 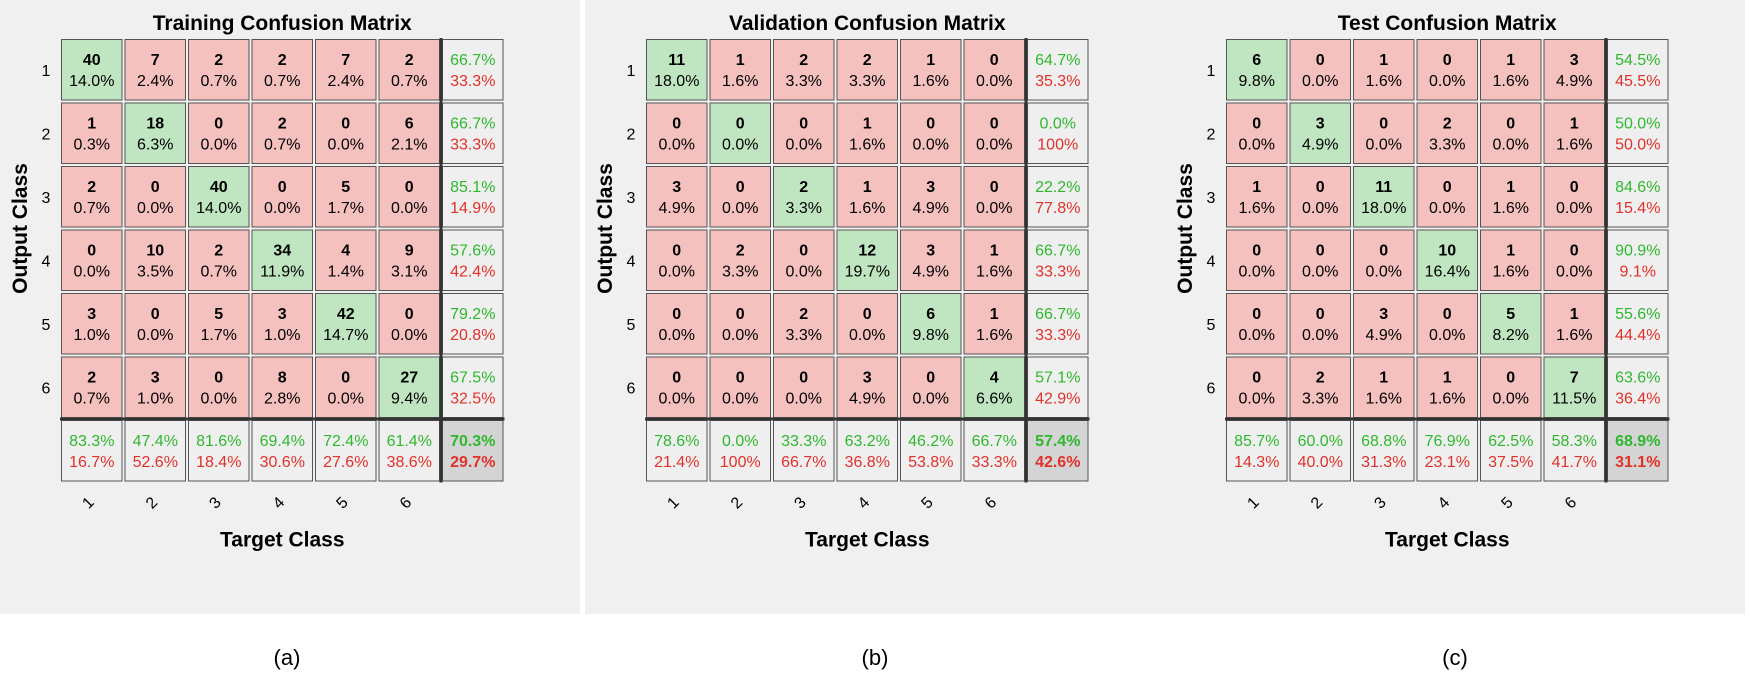 What do you see at coordinates (1320, 133) in the screenshot?
I see `diagonal-cell` at bounding box center [1320, 133].